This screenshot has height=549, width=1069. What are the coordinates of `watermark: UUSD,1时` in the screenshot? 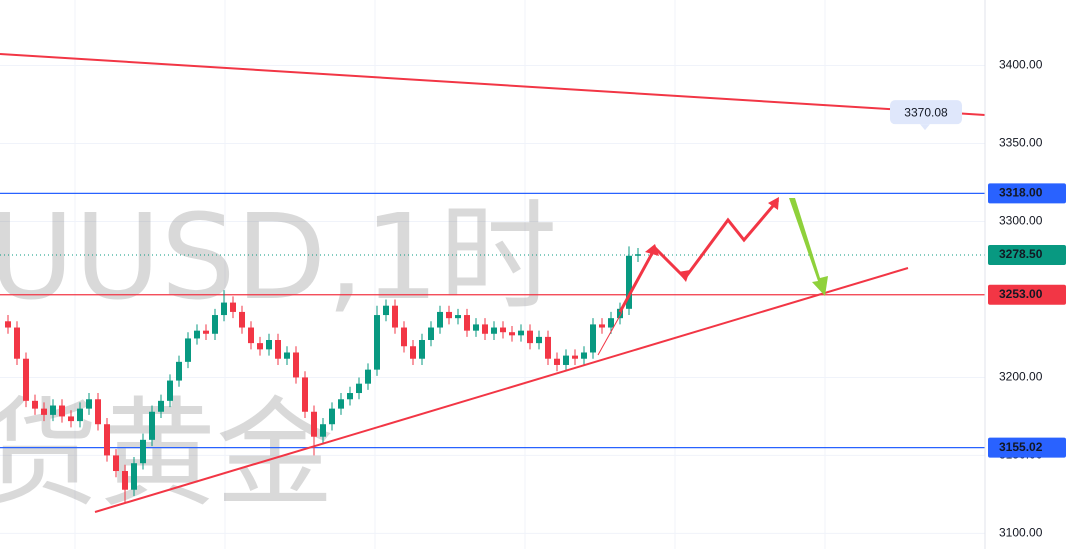 It's located at (278, 257).